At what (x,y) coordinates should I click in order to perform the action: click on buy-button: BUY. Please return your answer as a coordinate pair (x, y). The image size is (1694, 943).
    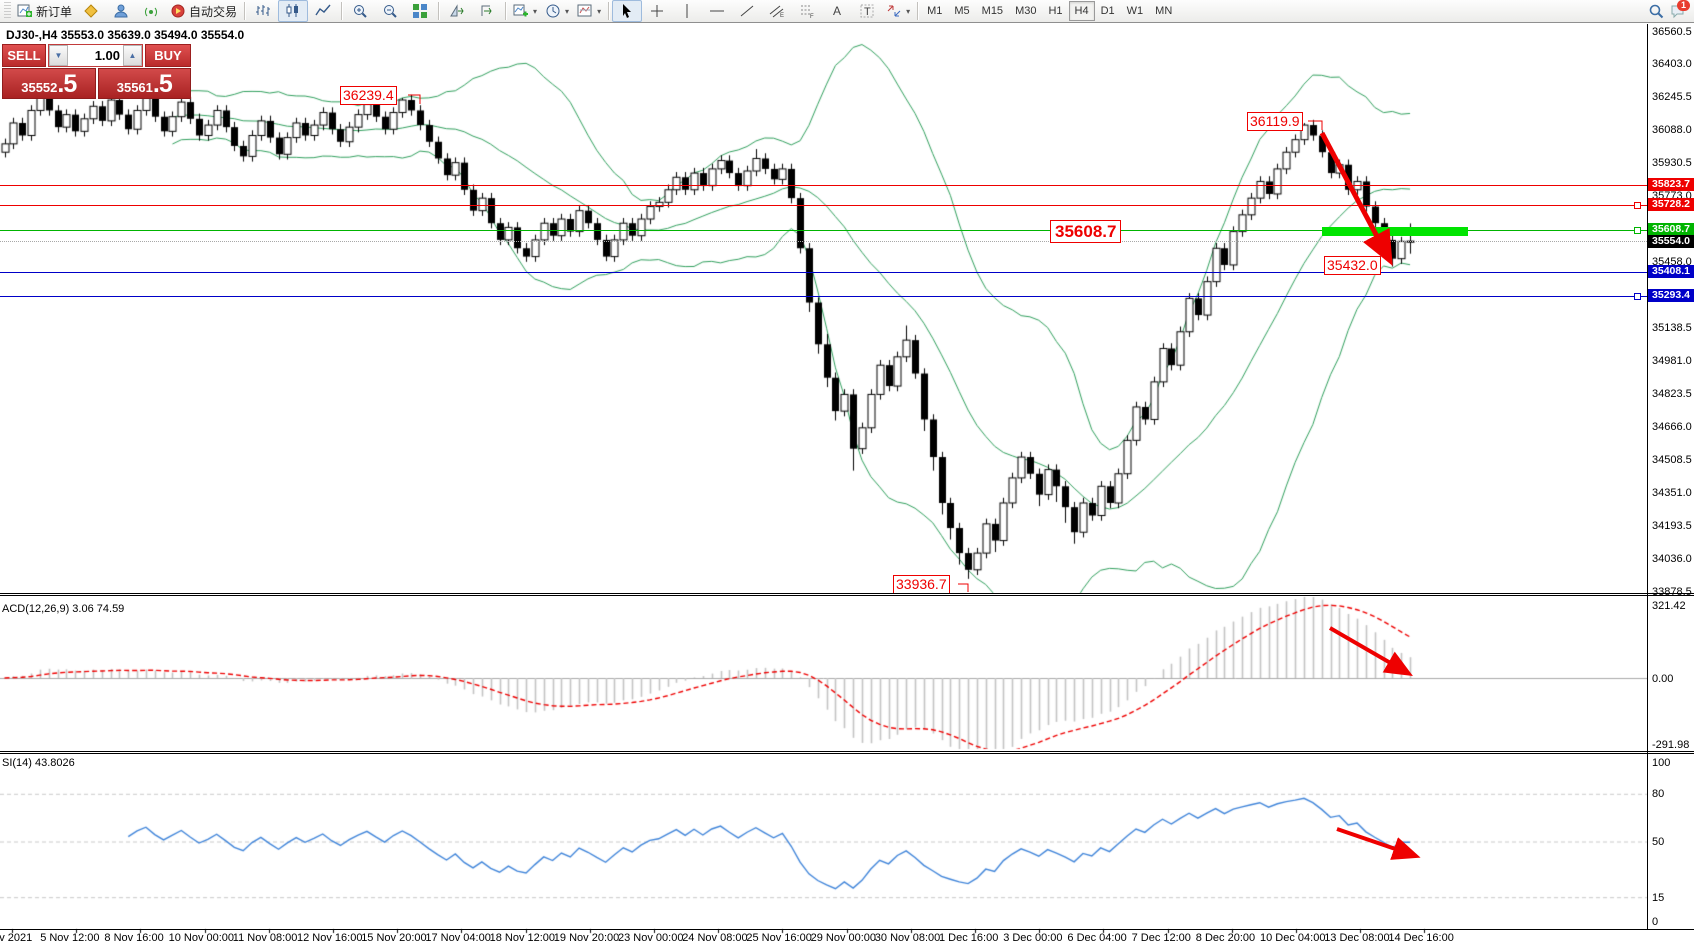
    Looking at the image, I should click on (168, 55).